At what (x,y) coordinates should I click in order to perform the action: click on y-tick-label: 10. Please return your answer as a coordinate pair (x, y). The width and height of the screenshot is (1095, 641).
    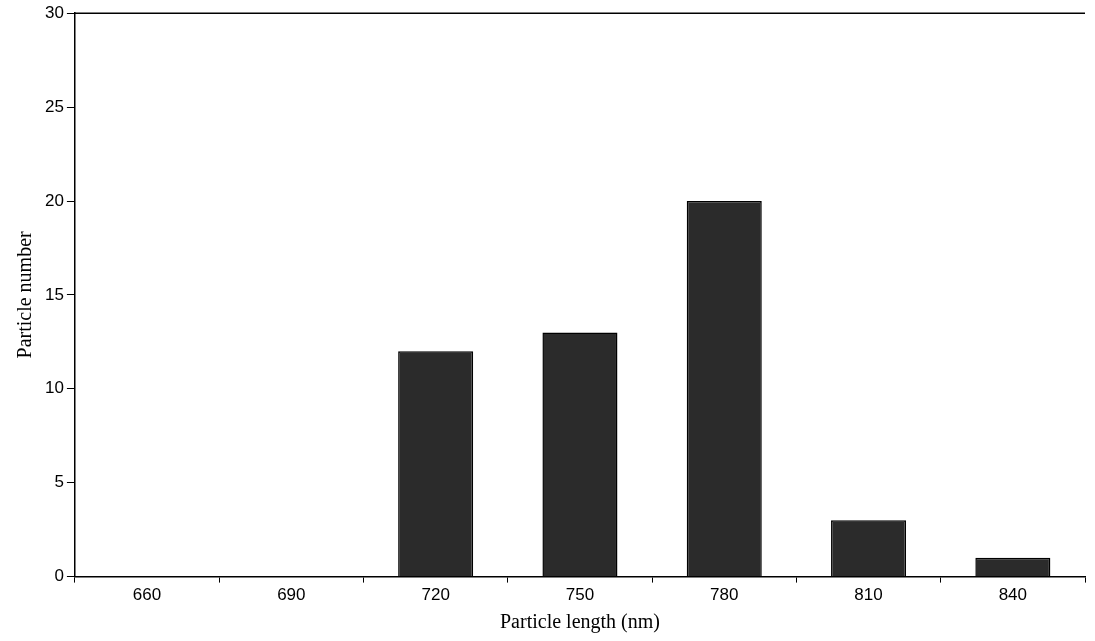
    Looking at the image, I should click on (54, 388).